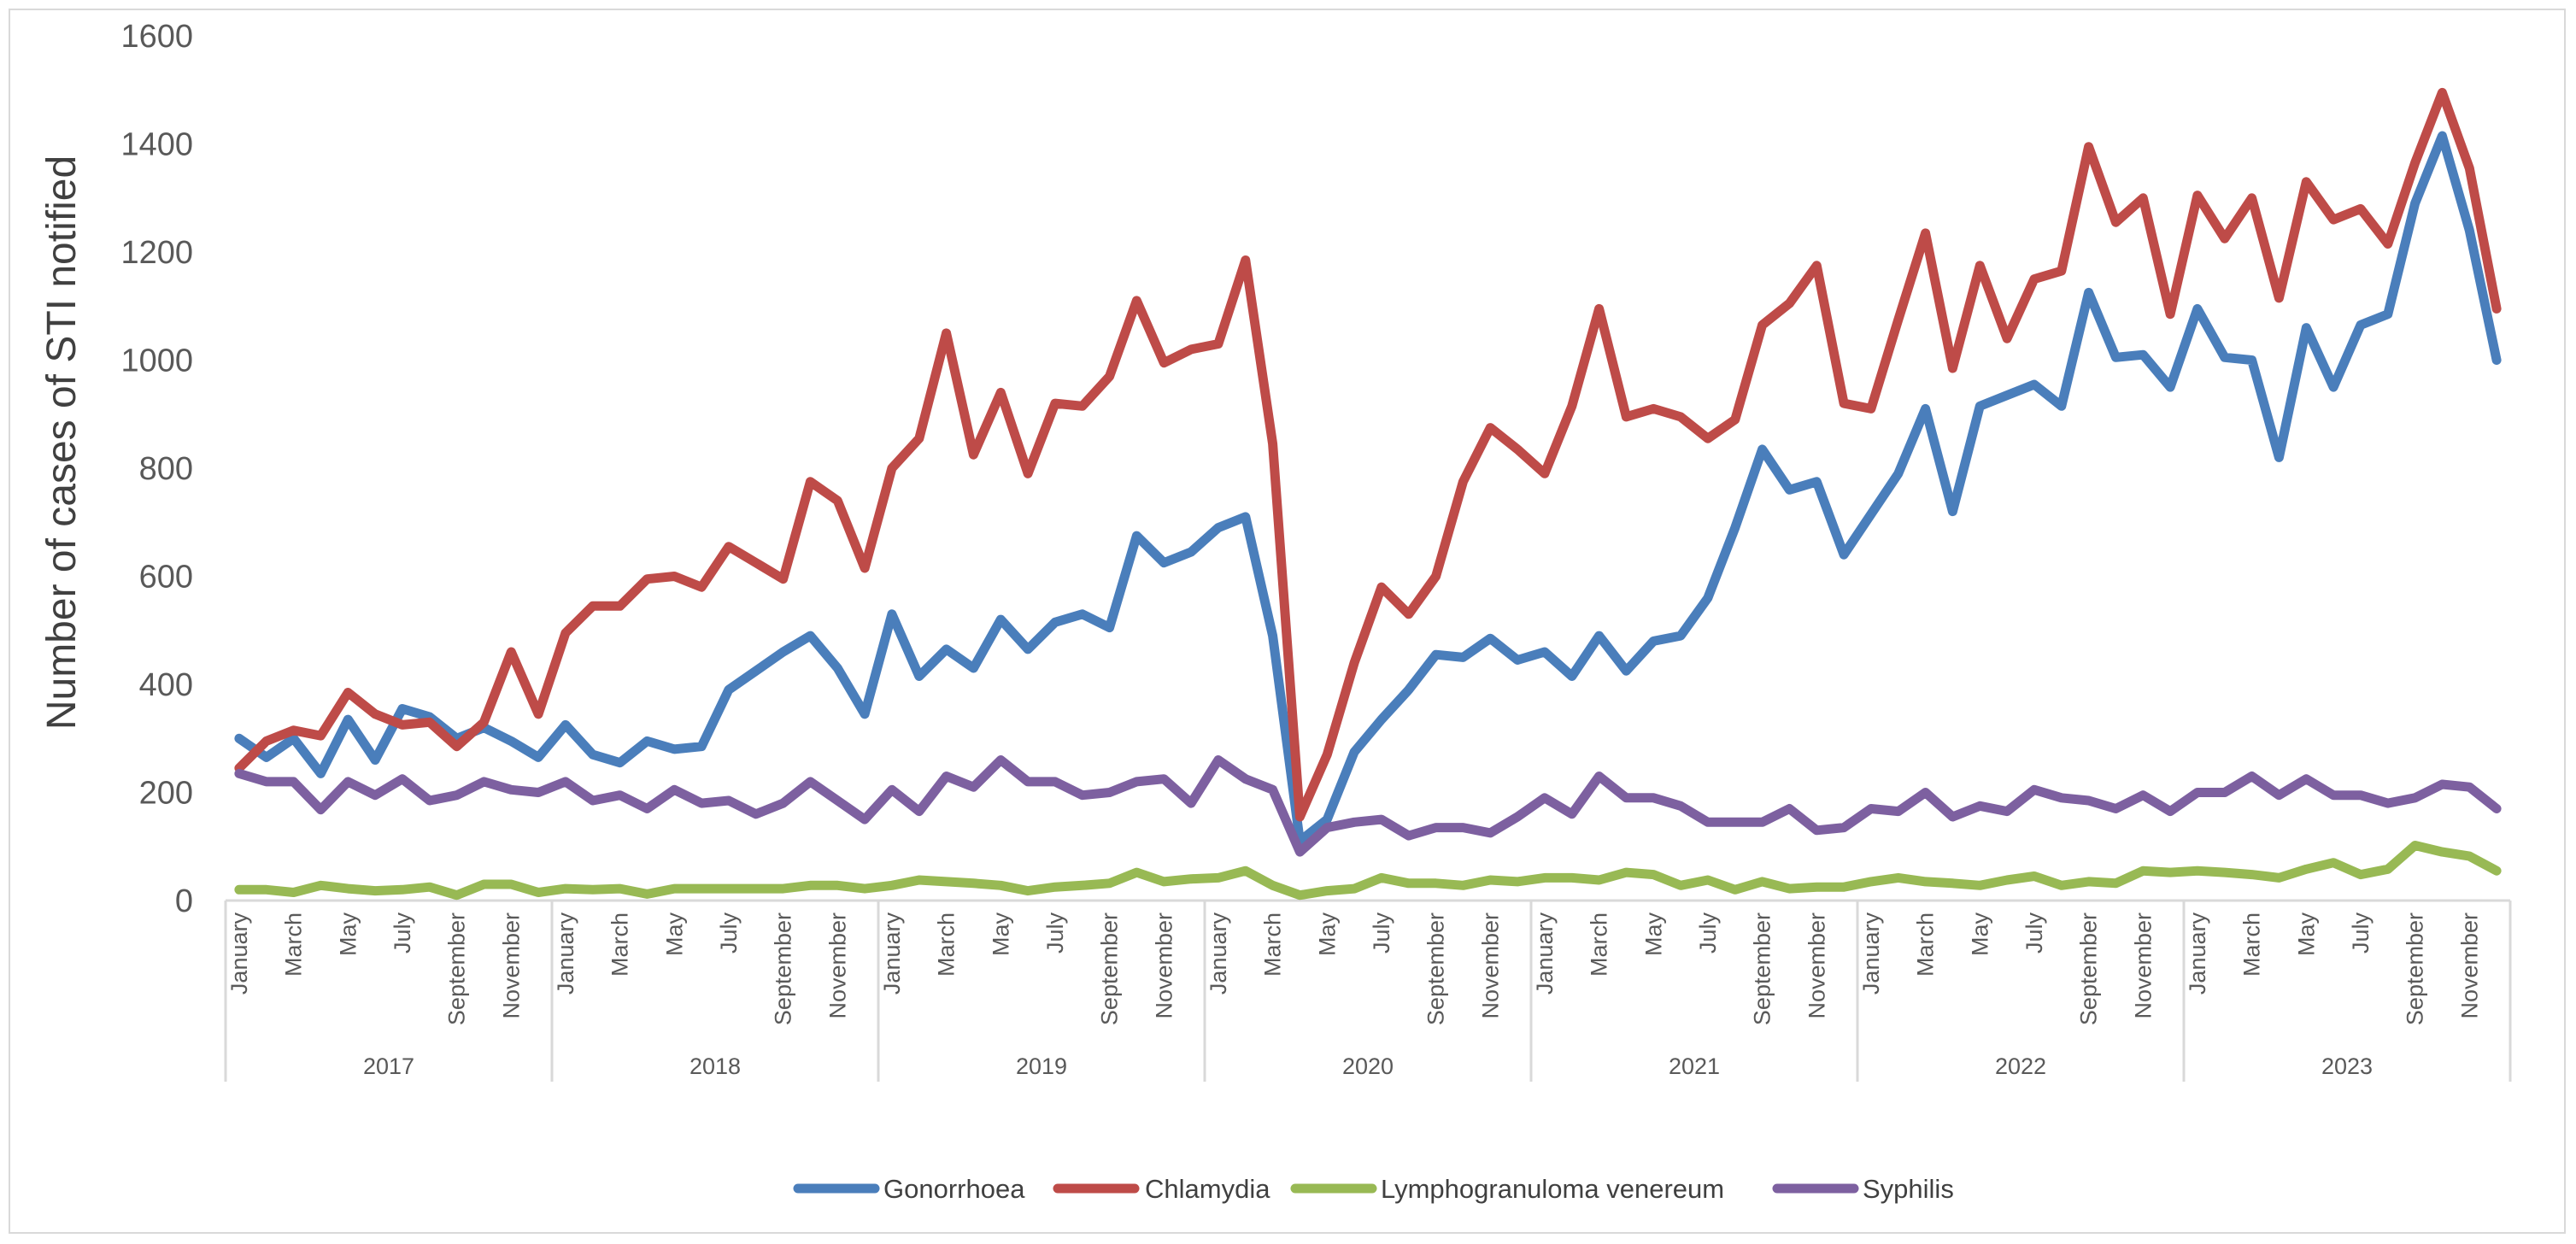  Describe the element at coordinates (388, 1066) in the screenshot. I see `x-tick-year: 2017` at that location.